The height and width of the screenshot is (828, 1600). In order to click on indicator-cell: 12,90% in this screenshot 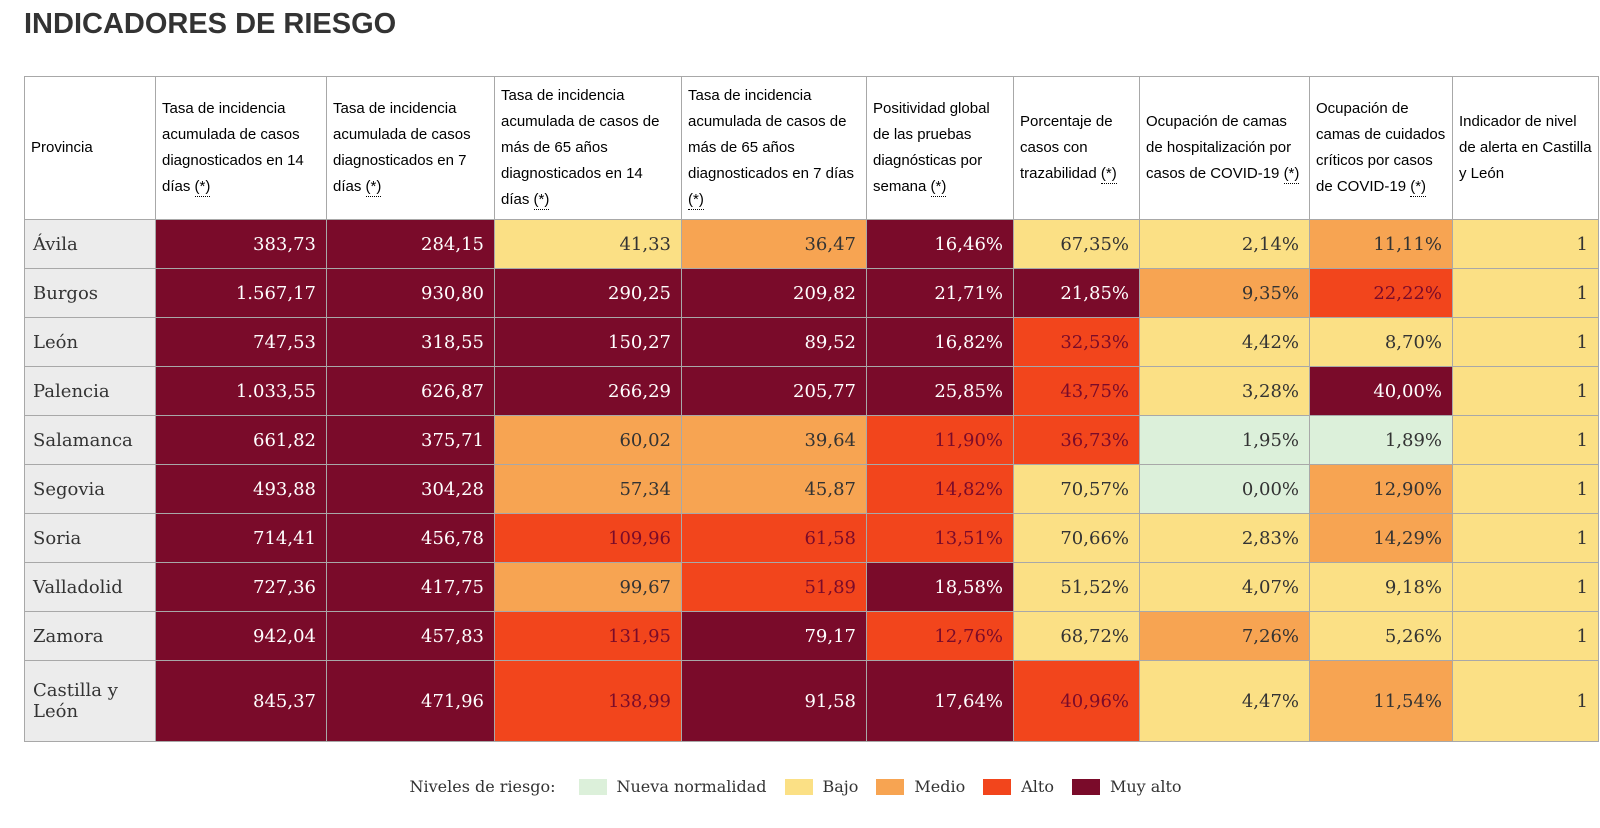, I will do `click(1381, 489)`.